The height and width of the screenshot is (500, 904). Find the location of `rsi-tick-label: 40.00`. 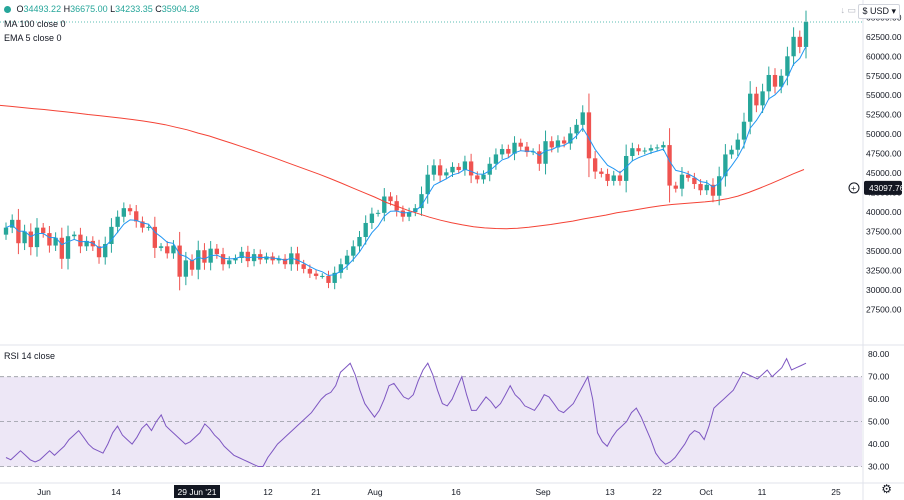

rsi-tick-label: 40.00 is located at coordinates (879, 444).